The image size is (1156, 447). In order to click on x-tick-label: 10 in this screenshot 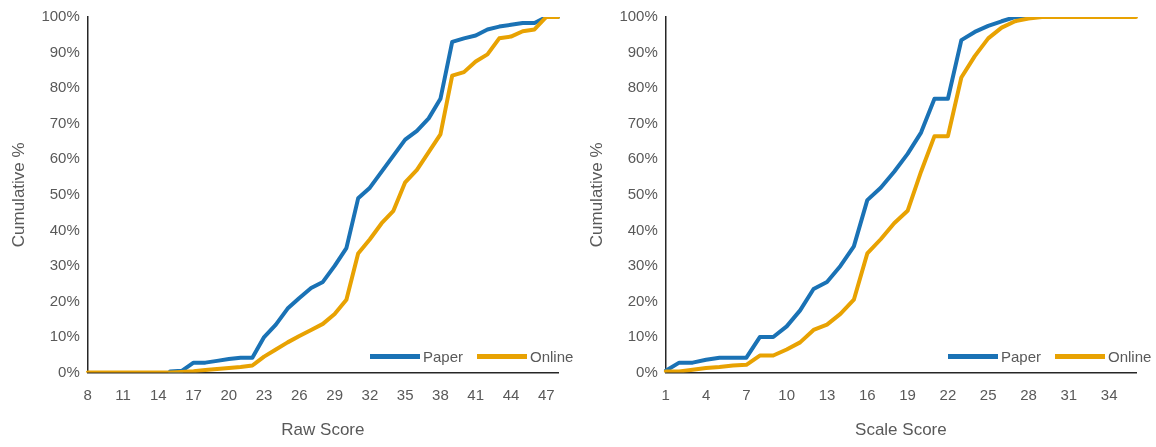, I will do `click(787, 394)`.